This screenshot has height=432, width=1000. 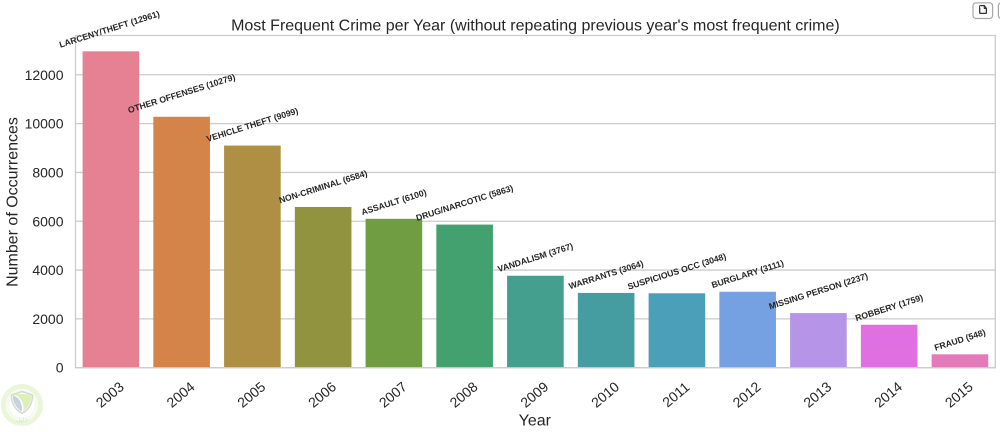 What do you see at coordinates (22, 420) in the screenshot?
I see `svg-text: حلول` at bounding box center [22, 420].